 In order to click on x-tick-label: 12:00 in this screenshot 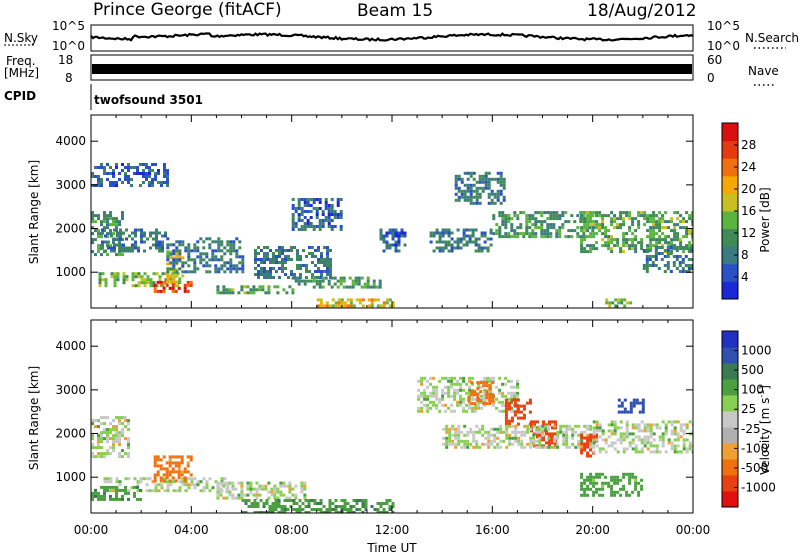, I will do `click(392, 530)`.